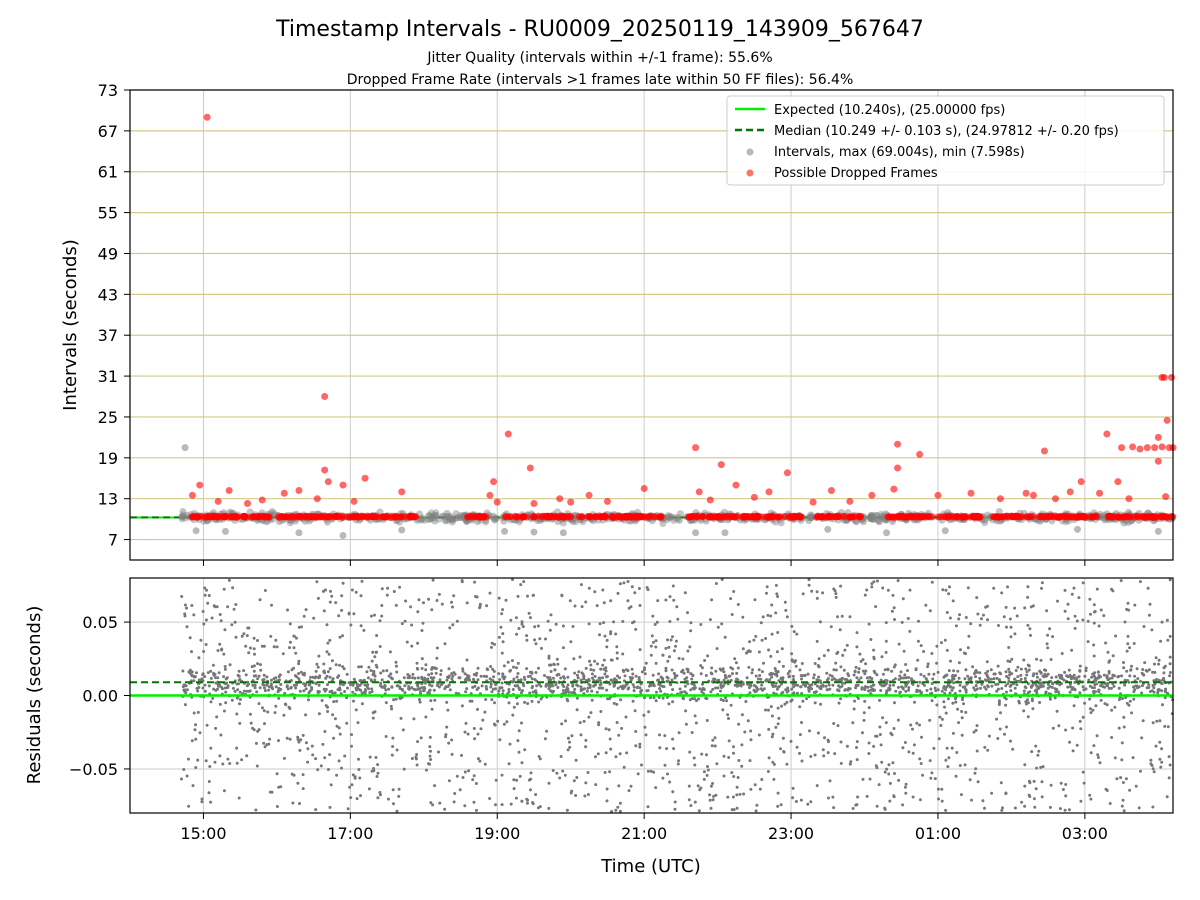  I want to click on x-axis-label: Time (UTC), so click(650, 866).